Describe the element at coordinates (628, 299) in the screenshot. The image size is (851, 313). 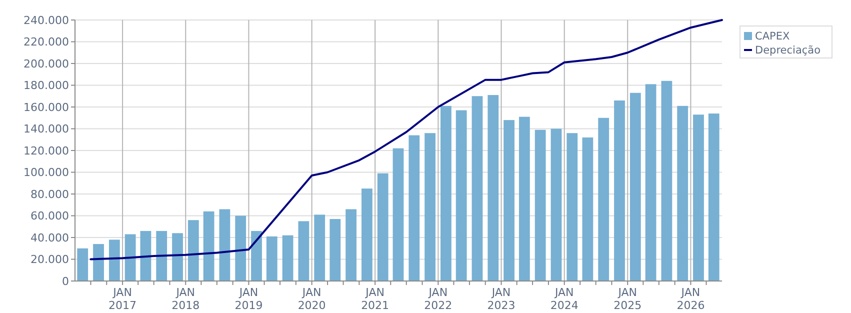
I see `x-tick-label: JAN 2025` at that location.